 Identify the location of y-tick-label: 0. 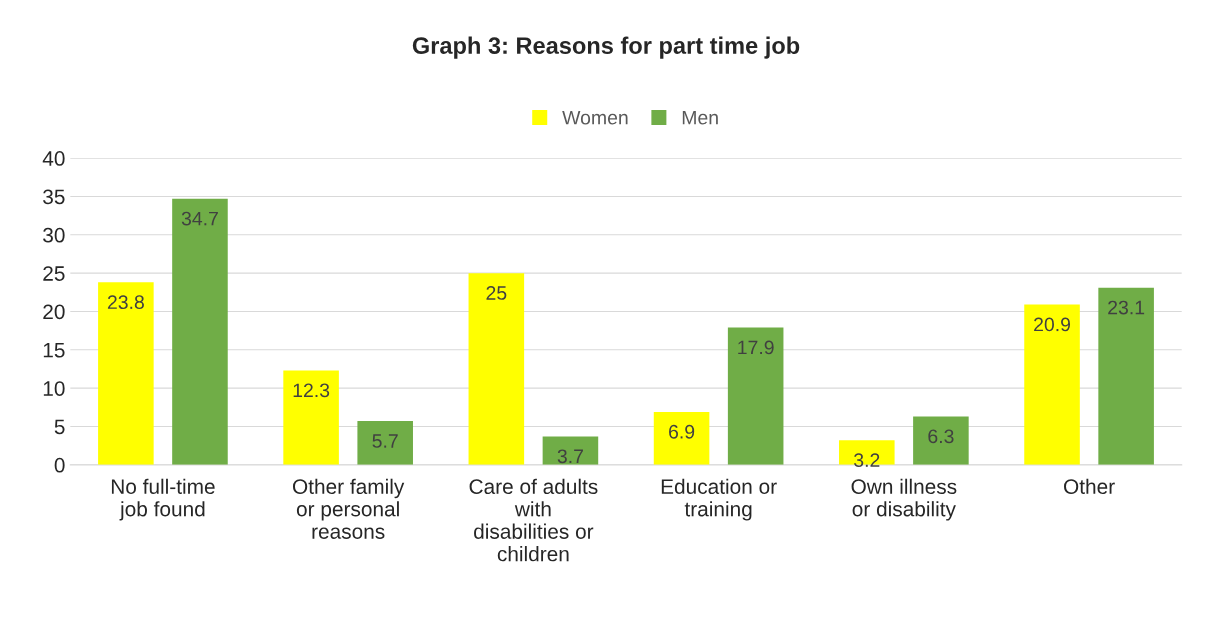
(59, 465).